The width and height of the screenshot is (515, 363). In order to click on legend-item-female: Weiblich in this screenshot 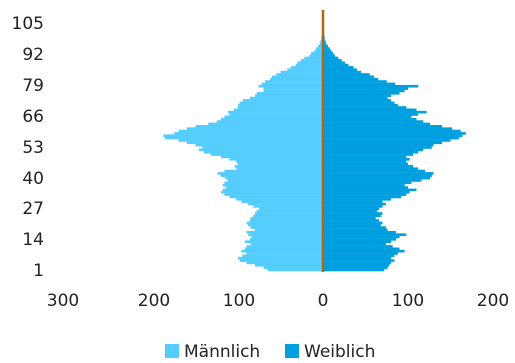, I will do `click(330, 352)`.